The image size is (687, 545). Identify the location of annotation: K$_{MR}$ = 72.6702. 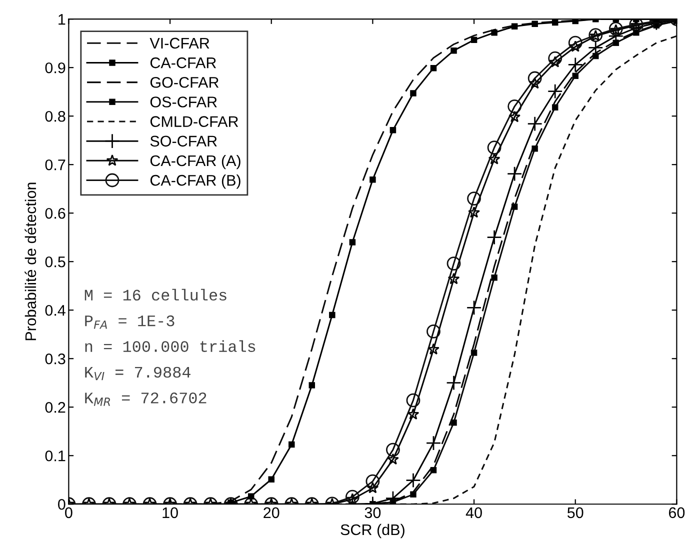
(145, 399).